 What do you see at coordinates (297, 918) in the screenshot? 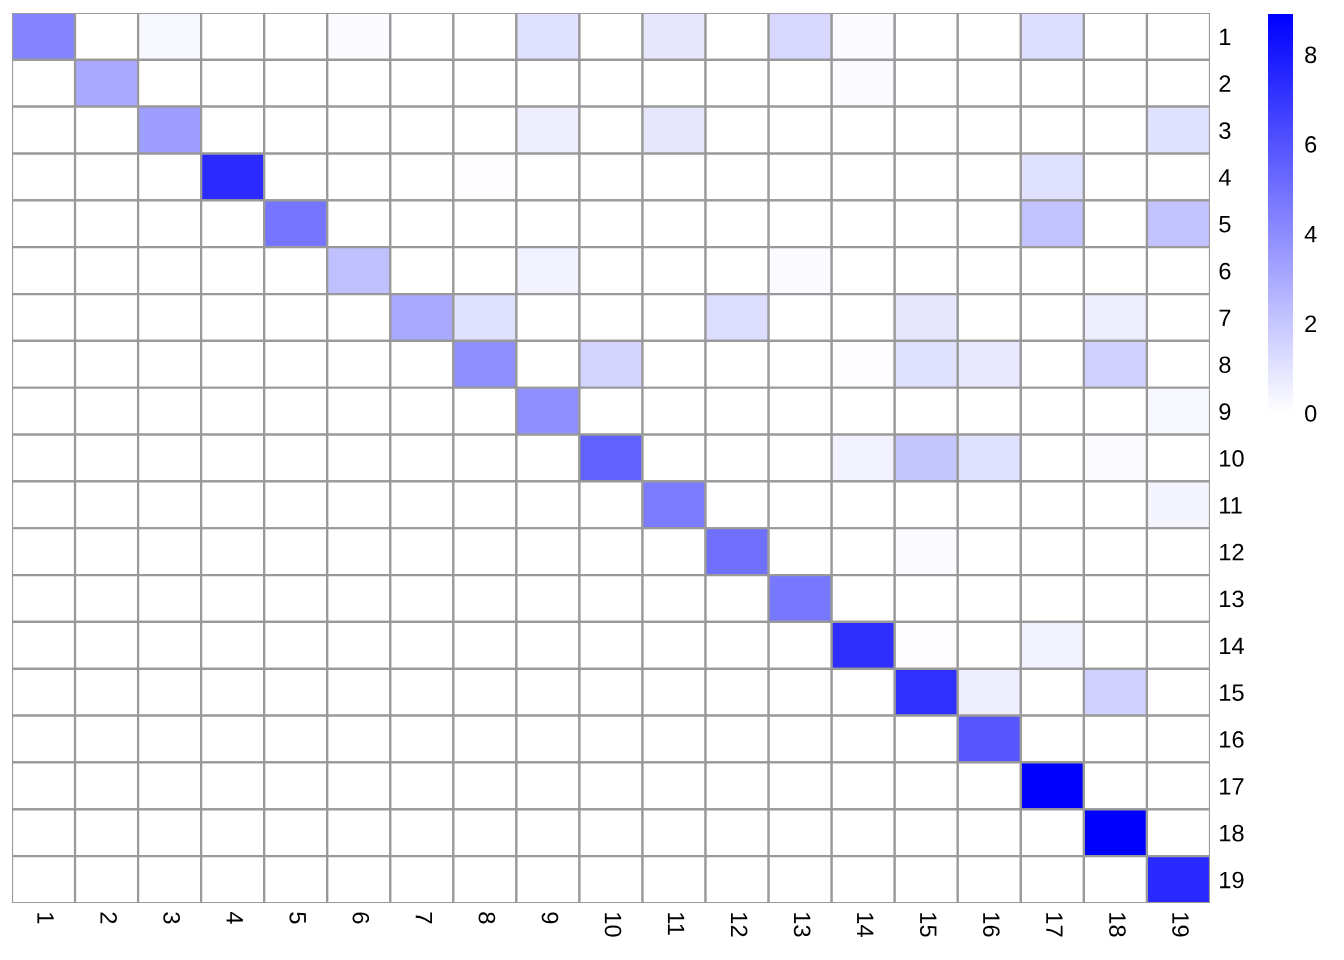
I see `x-tick-label: 5` at bounding box center [297, 918].